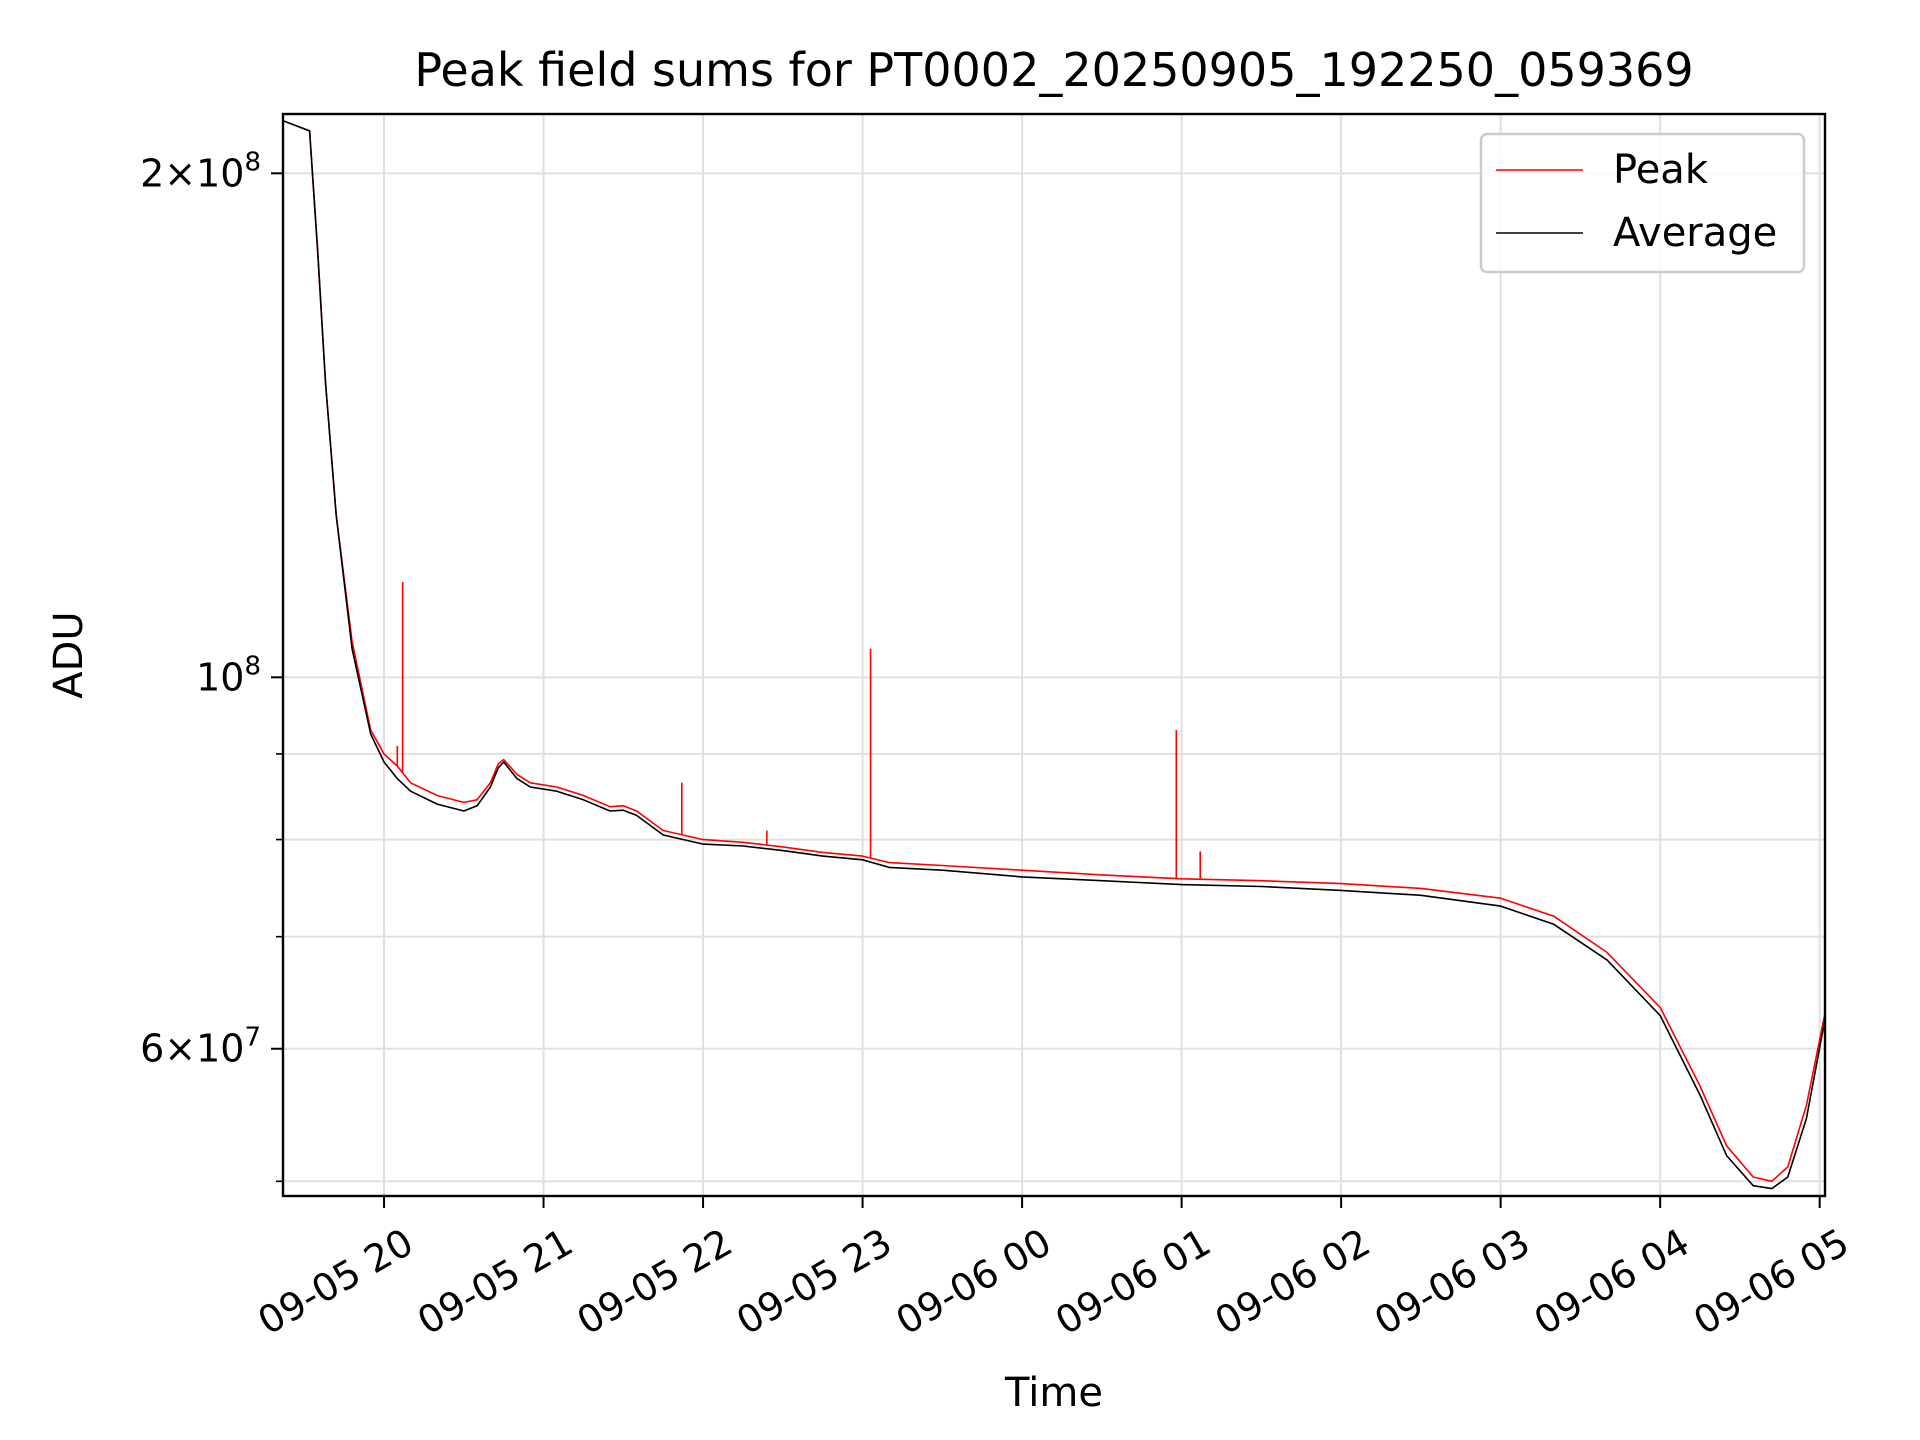  I want to click on legend-label-average: Average, so click(1695, 233).